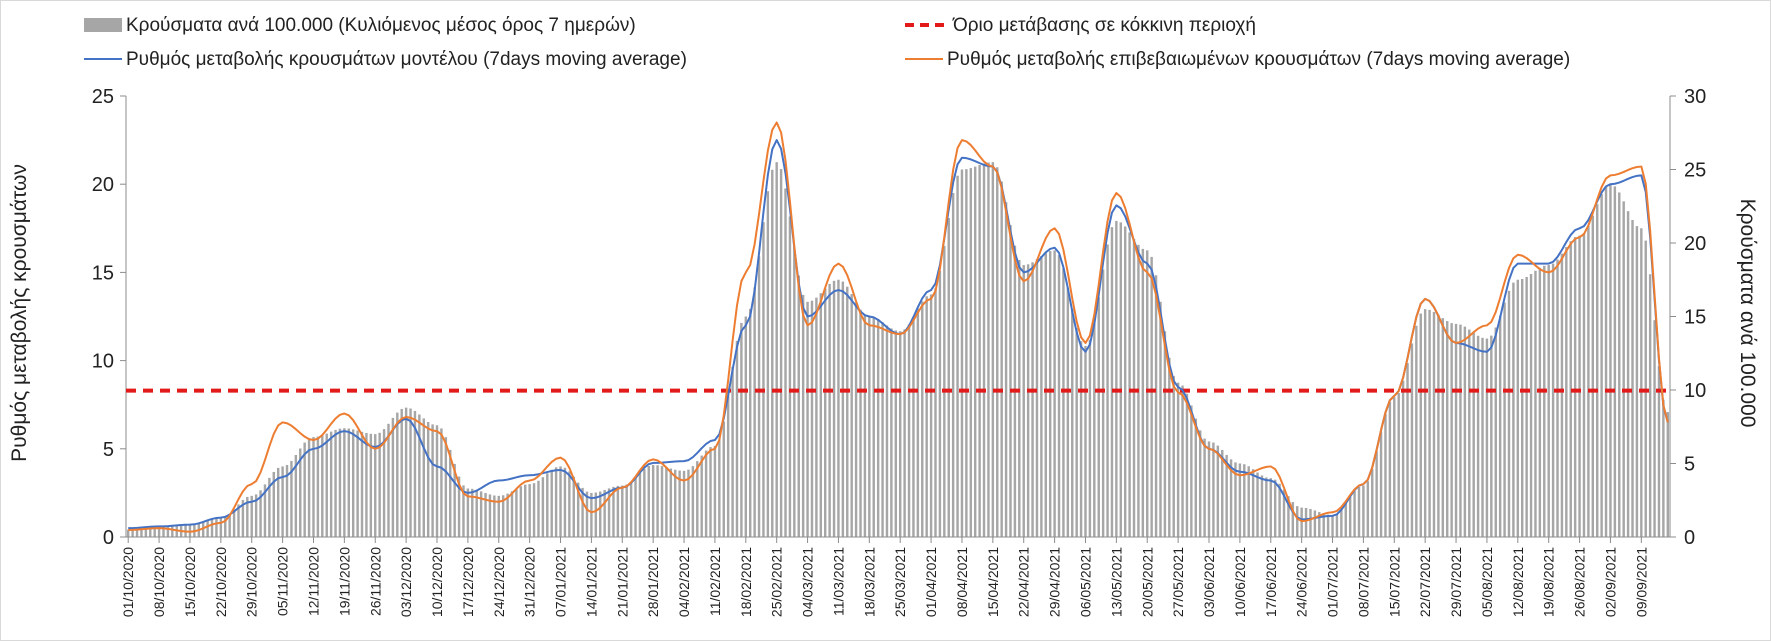 This screenshot has width=1771, height=641. Describe the element at coordinates (108, 538) in the screenshot. I see `y-left-tick-label: 0` at that location.